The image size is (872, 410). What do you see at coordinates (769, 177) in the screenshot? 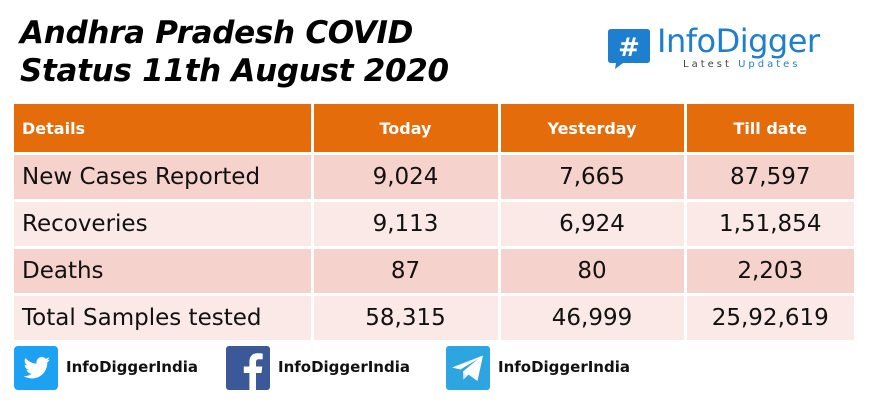
I see `cell-till-date: 87,597` at bounding box center [769, 177].